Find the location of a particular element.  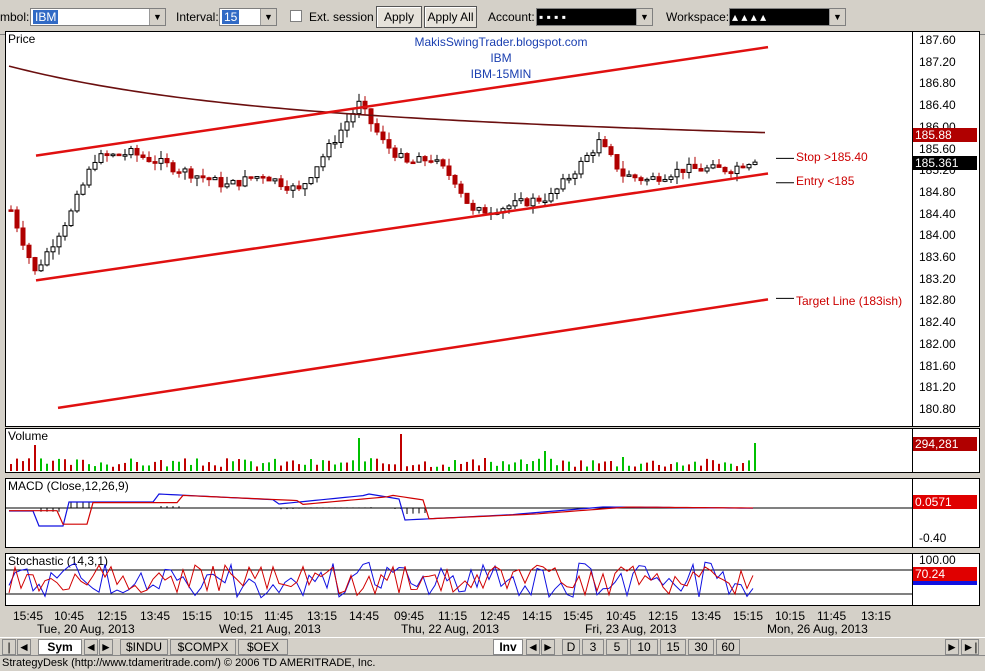

tab-inv: Inv is located at coordinates (508, 647).